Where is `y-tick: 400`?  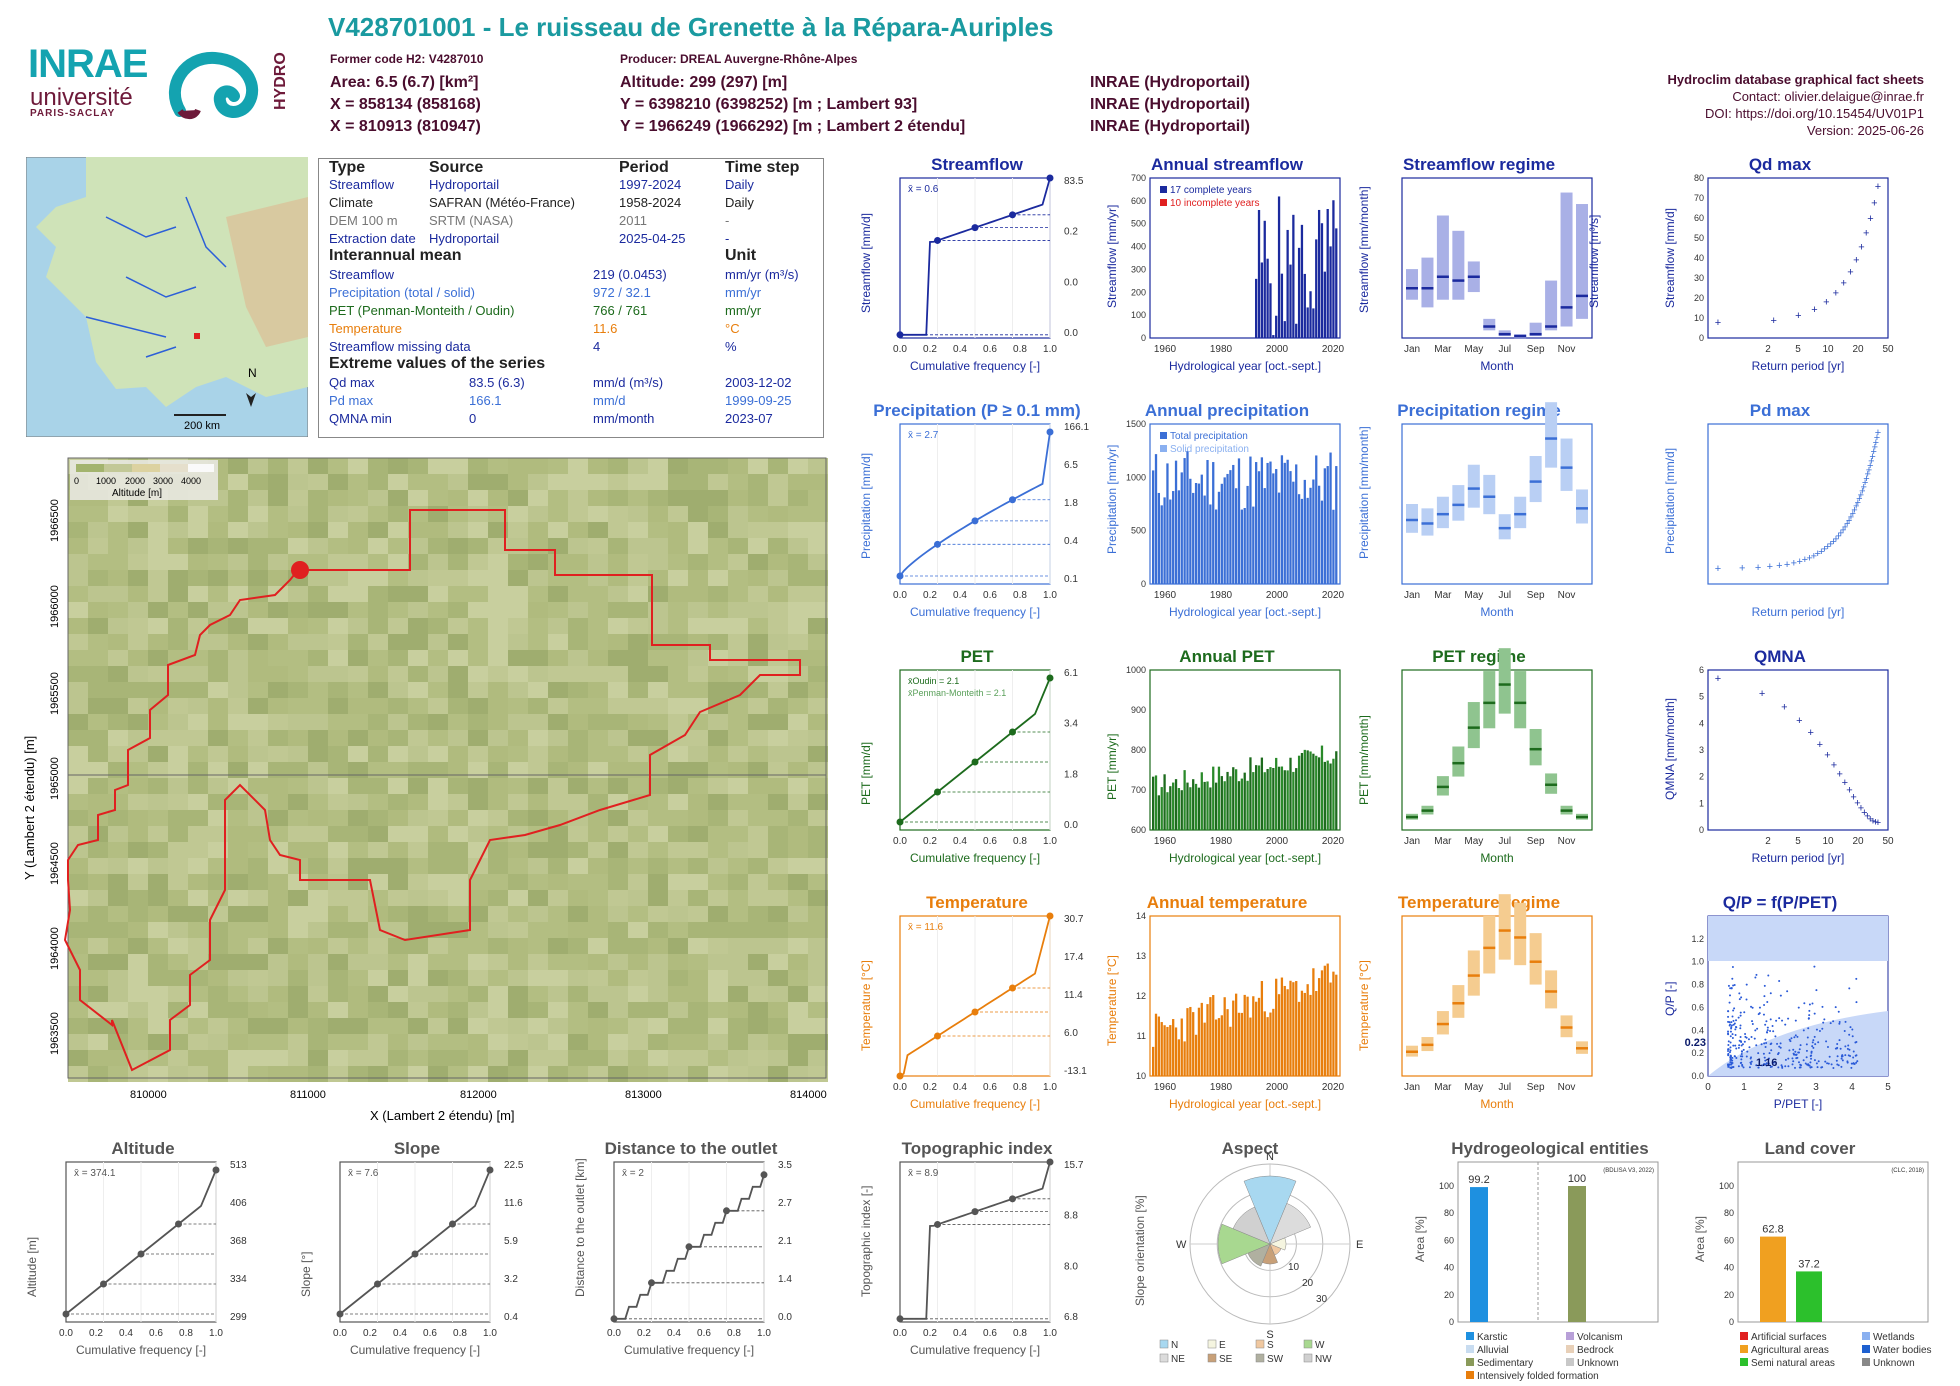 y-tick: 400 is located at coordinates (1138, 247).